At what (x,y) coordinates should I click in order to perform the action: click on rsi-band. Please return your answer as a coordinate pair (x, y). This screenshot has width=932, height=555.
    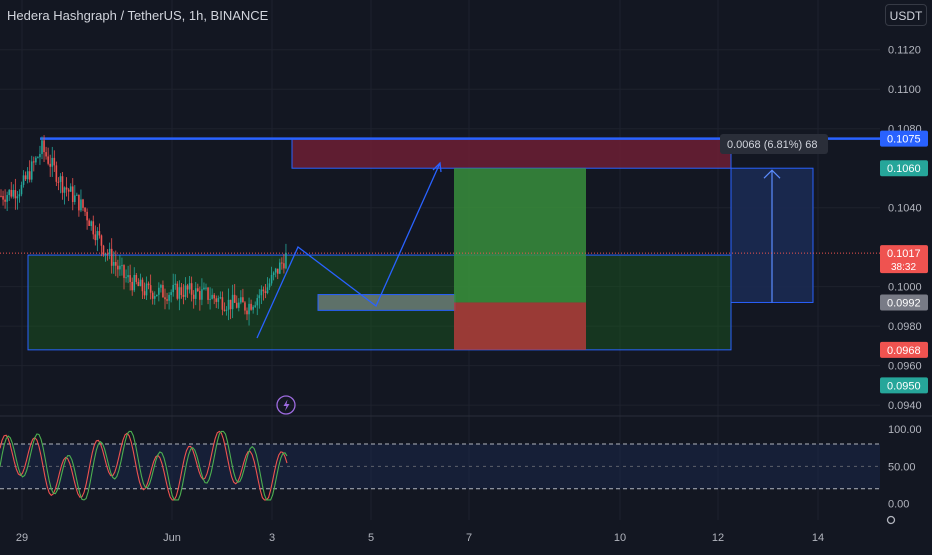
    Looking at the image, I should click on (440, 466).